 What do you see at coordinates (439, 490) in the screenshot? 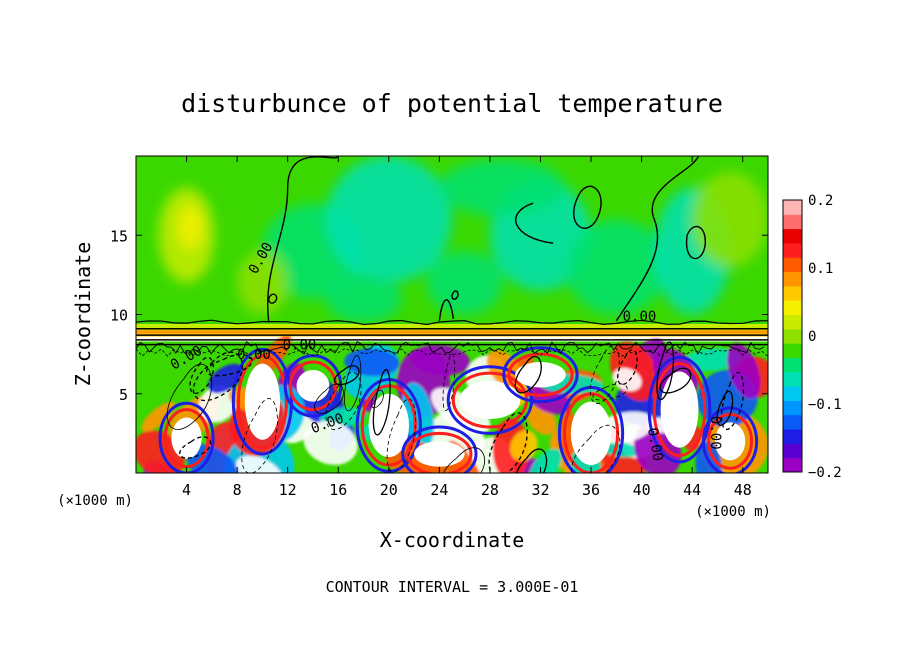
I see `x-tick-label: 24` at bounding box center [439, 490].